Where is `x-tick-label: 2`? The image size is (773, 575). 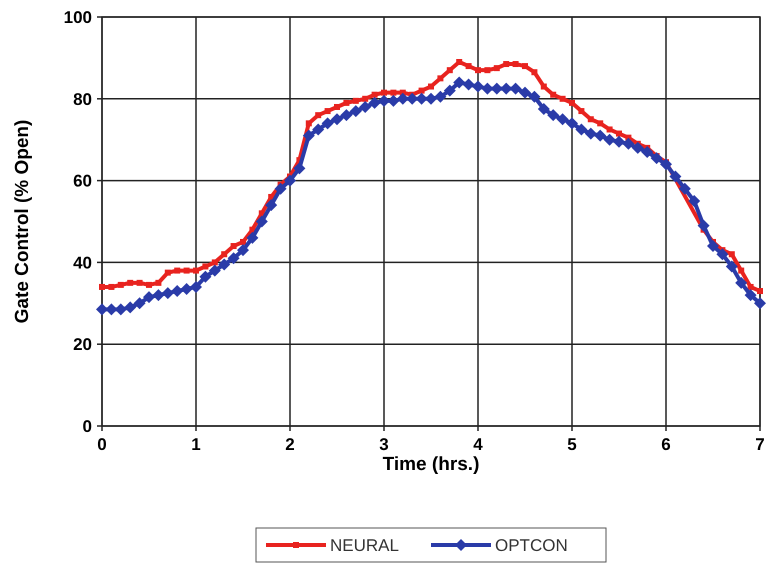 x-tick-label: 2 is located at coordinates (290, 444).